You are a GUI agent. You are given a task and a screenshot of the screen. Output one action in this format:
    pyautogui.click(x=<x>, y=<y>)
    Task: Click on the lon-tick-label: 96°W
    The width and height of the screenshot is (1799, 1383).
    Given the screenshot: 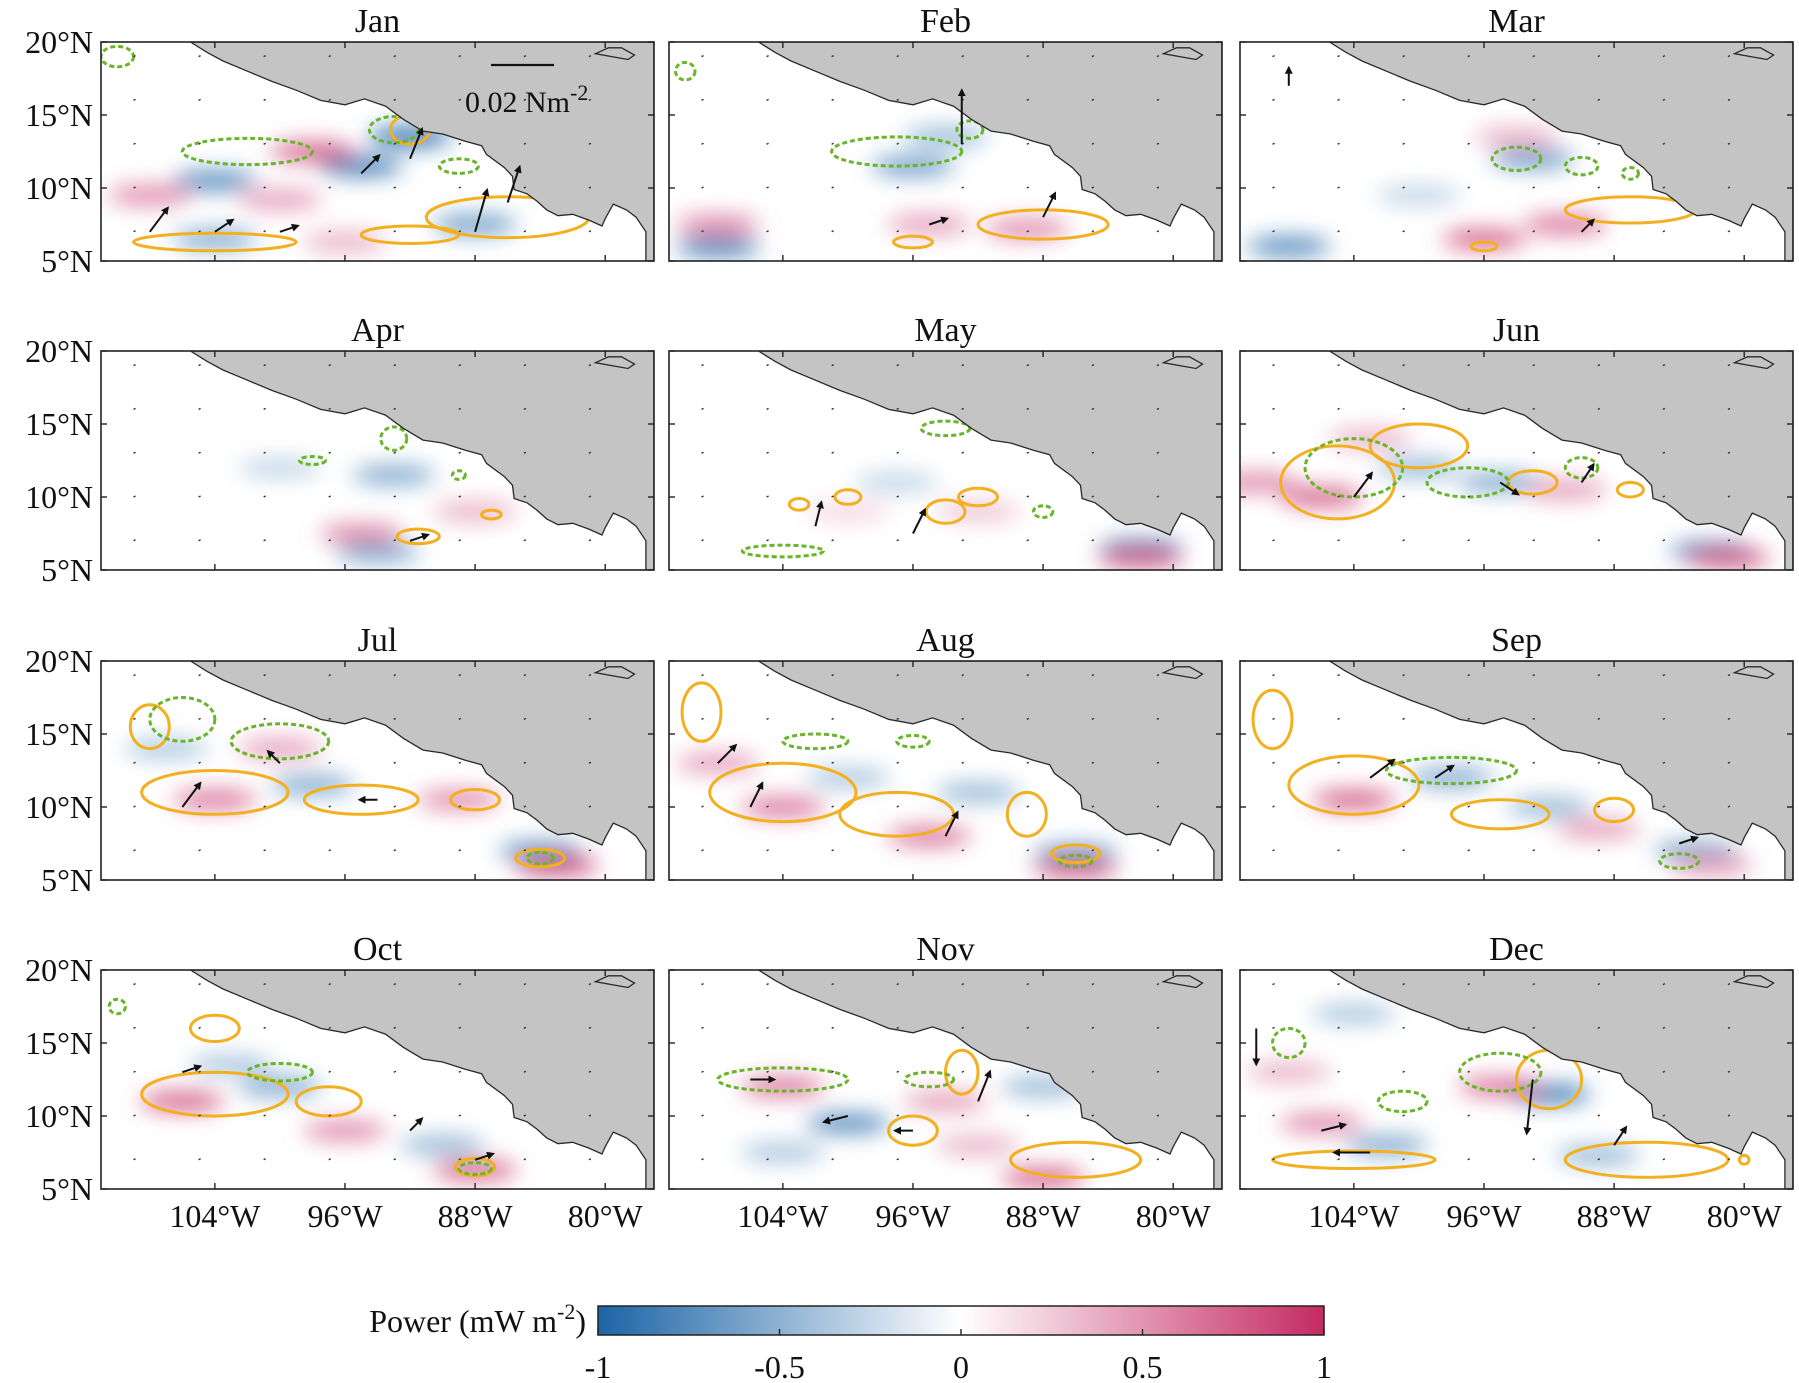 What is the action you would take?
    pyautogui.click(x=345, y=1216)
    